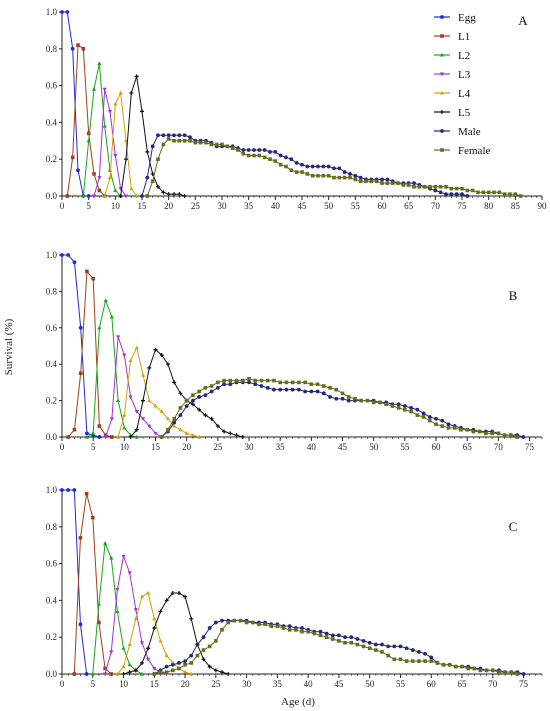 The width and height of the screenshot is (550, 711). Describe the element at coordinates (216, 684) in the screenshot. I see `x-tick-label: 25` at that location.